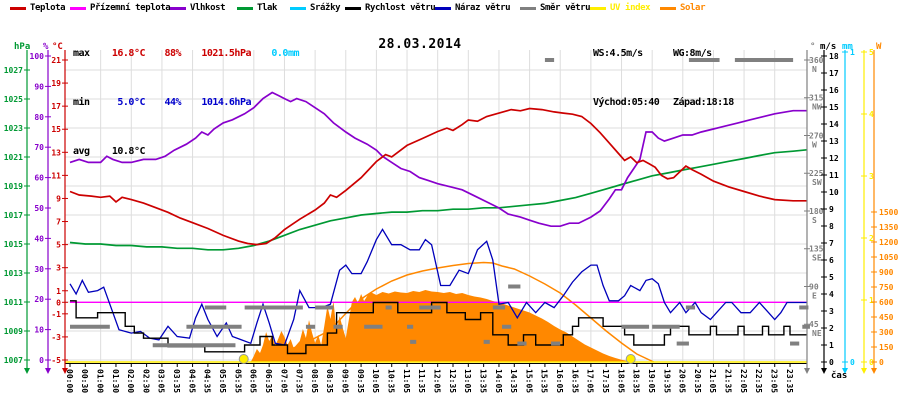 This screenshot has height=400, width=900. I want to click on svg-text: 10, so click(39, 330).